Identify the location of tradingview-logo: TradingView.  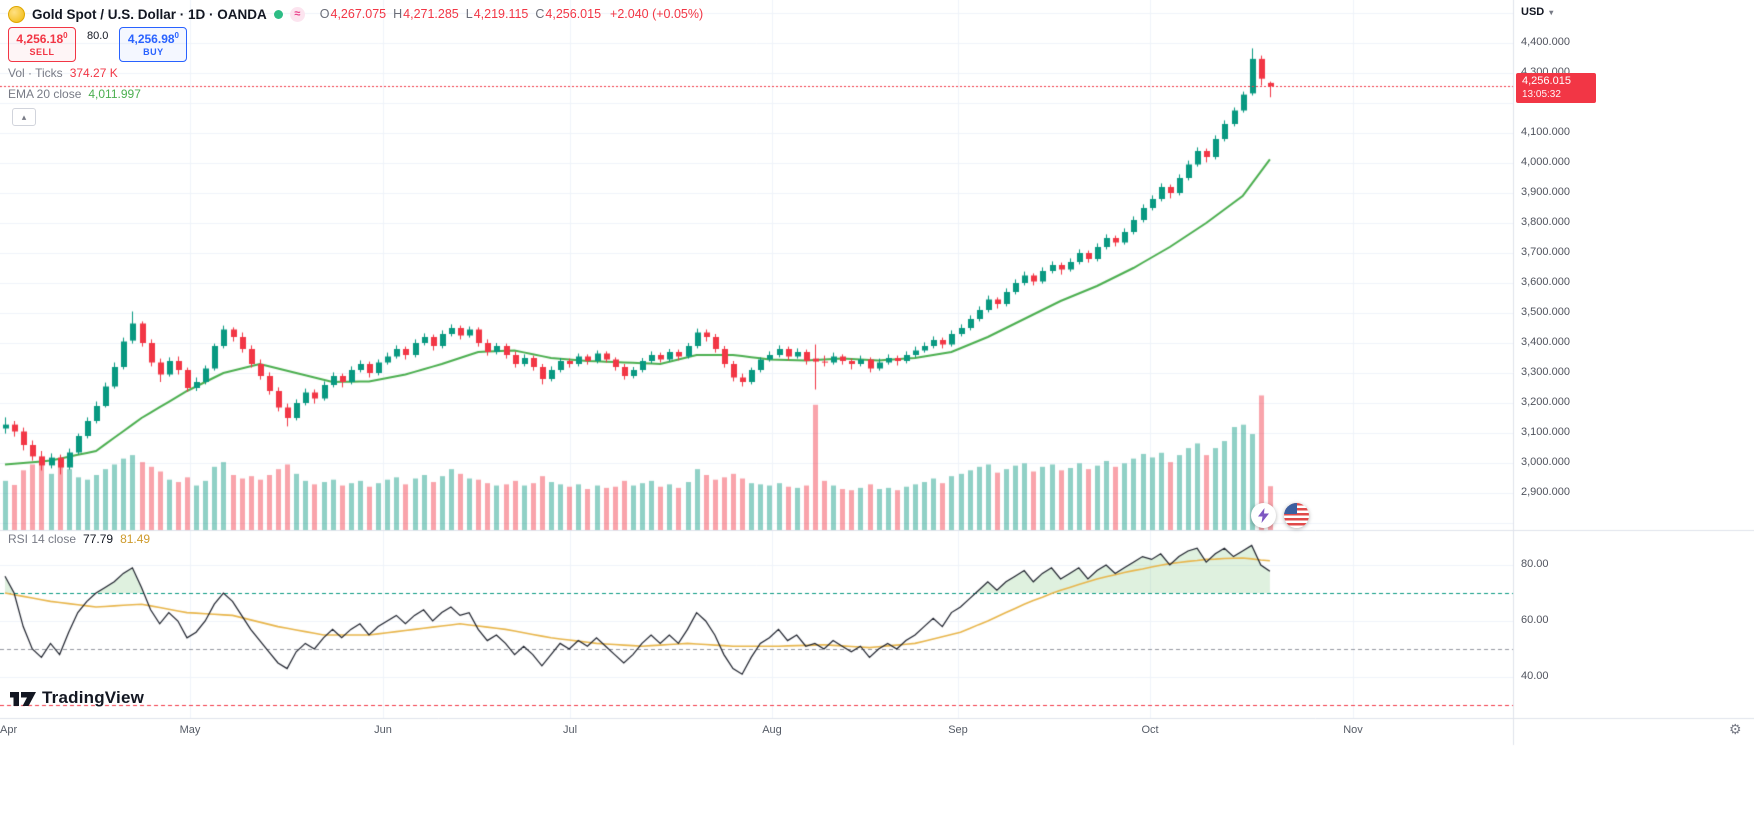
(77, 698).